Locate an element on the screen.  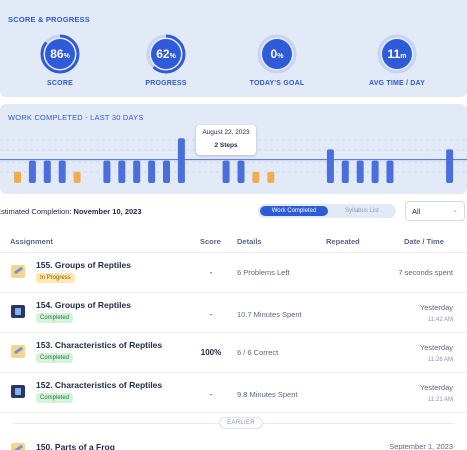
score-label: SCORE is located at coordinates (60, 83).